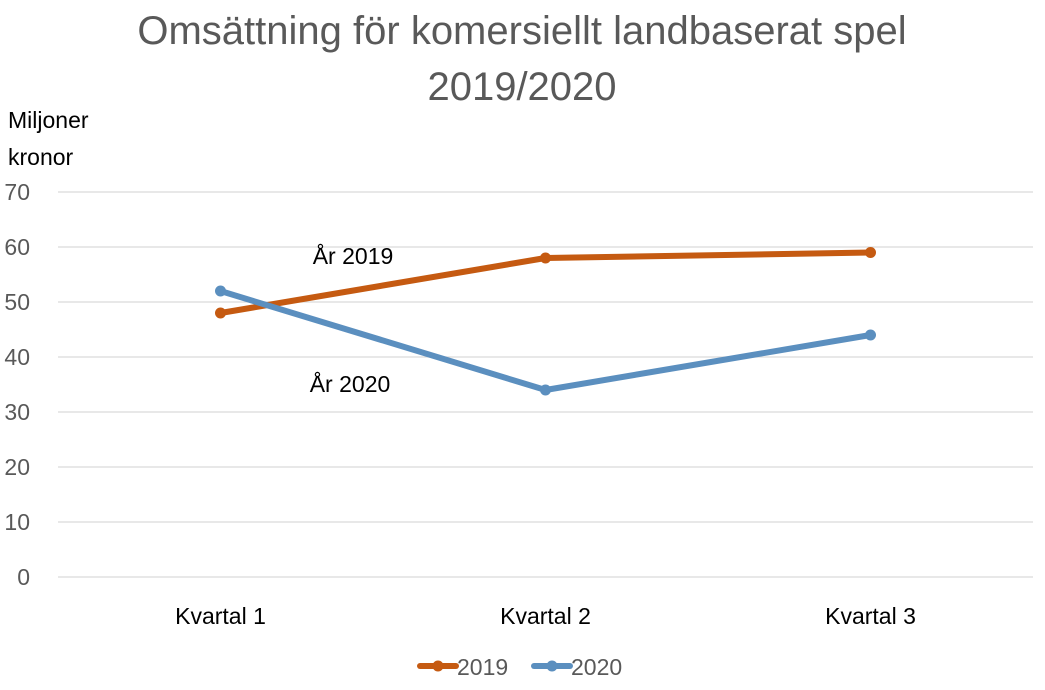  Describe the element at coordinates (521, 87) in the screenshot. I see `chart-subtitle: 2019/2020` at that location.